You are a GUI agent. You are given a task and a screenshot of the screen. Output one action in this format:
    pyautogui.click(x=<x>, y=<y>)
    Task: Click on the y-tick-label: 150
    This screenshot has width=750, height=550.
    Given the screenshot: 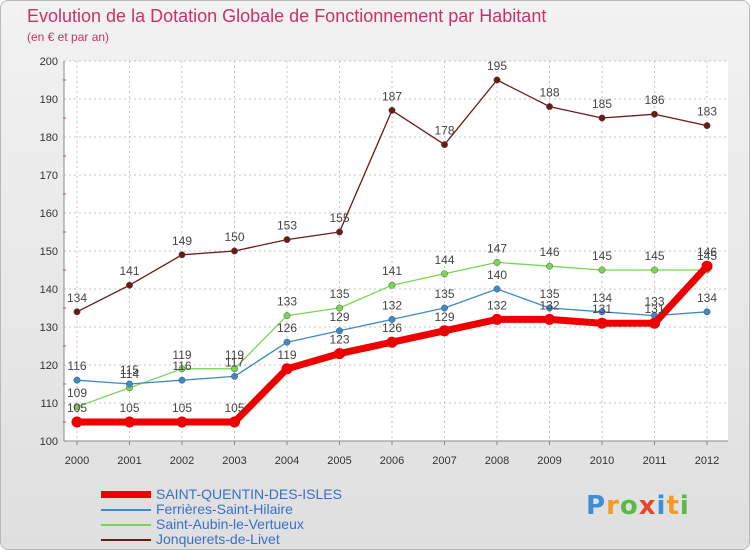 What is the action you would take?
    pyautogui.click(x=49, y=252)
    